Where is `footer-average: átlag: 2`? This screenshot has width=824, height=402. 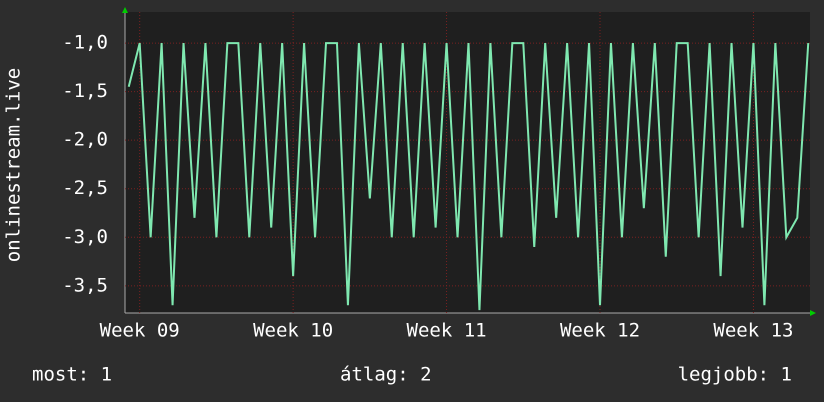 footer-average: átlag: 2 is located at coordinates (386, 375).